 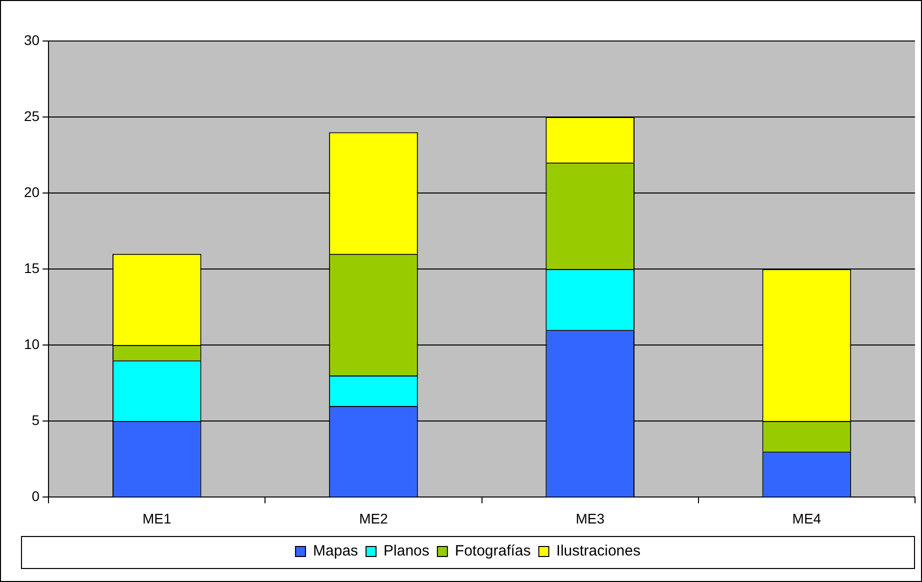 I want to click on x-tick-label: ME4, so click(x=807, y=518).